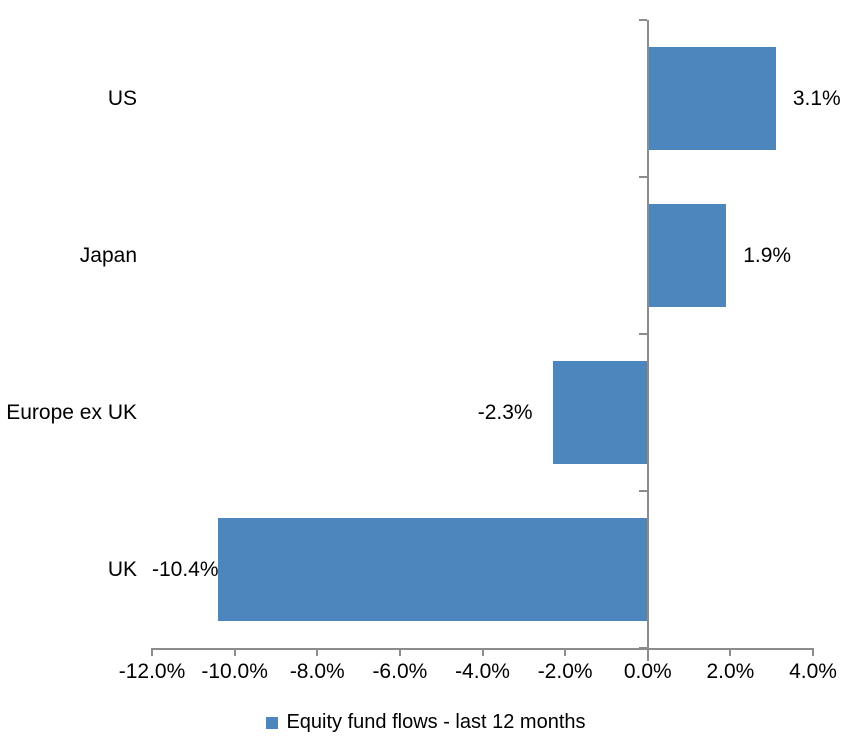 This screenshot has width=852, height=747. Describe the element at coordinates (647, 340) in the screenshot. I see `y-axis-line` at that location.